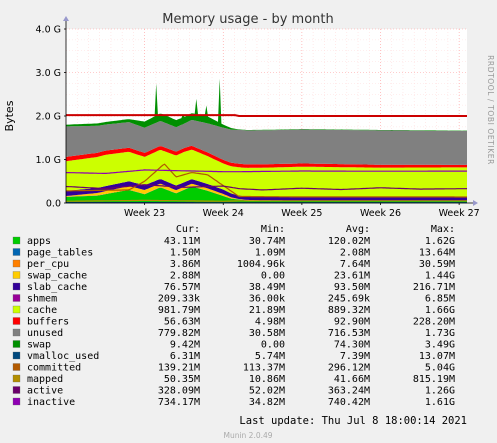 This screenshot has width=497, height=443. I want to click on y-axis-label: Bytes, so click(9, 115).